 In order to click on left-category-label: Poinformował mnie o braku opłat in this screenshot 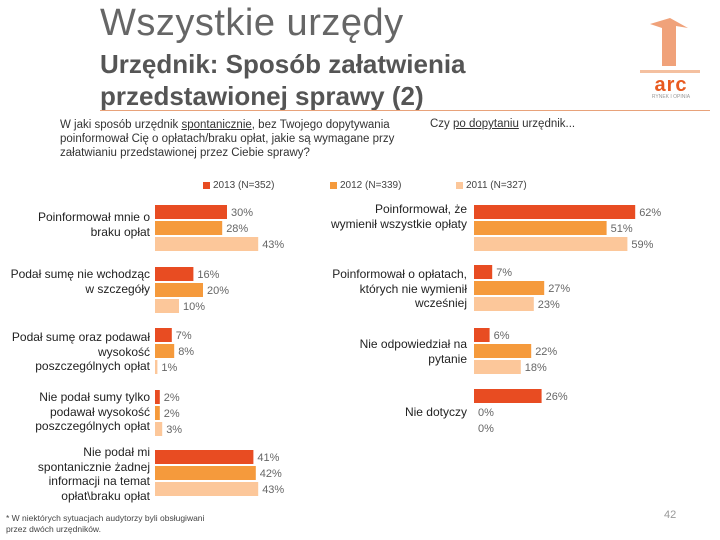, I will do `click(93, 224)`.